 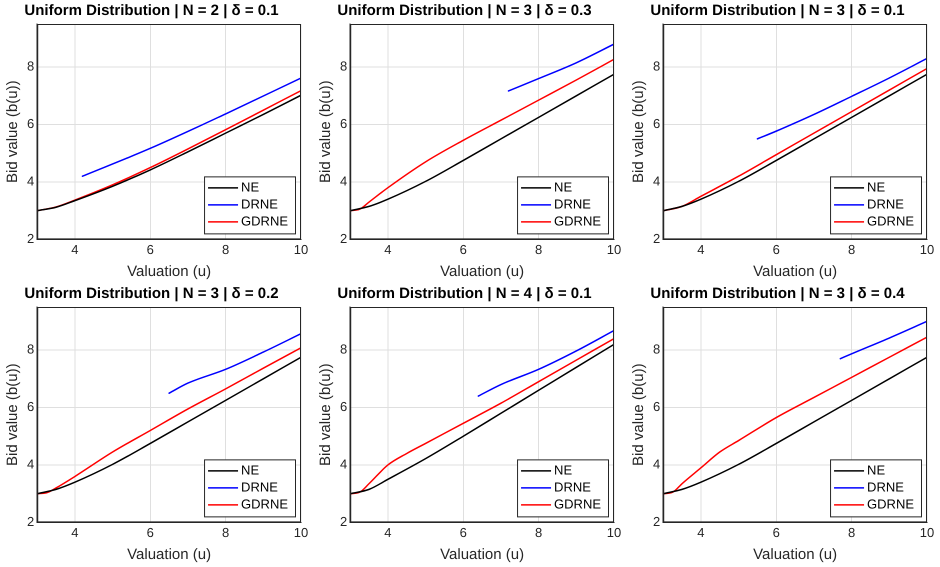 What do you see at coordinates (151, 293) in the screenshot?
I see `chart-title: Uniform Distribution | N = 3 | δ = 0.2` at bounding box center [151, 293].